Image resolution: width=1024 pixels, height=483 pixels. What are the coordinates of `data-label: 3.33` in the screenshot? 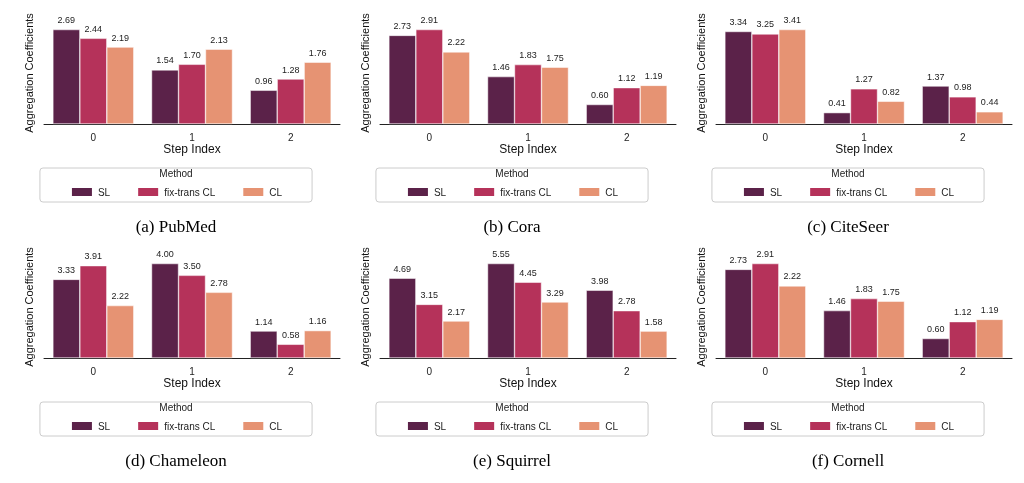 It's located at (66, 269).